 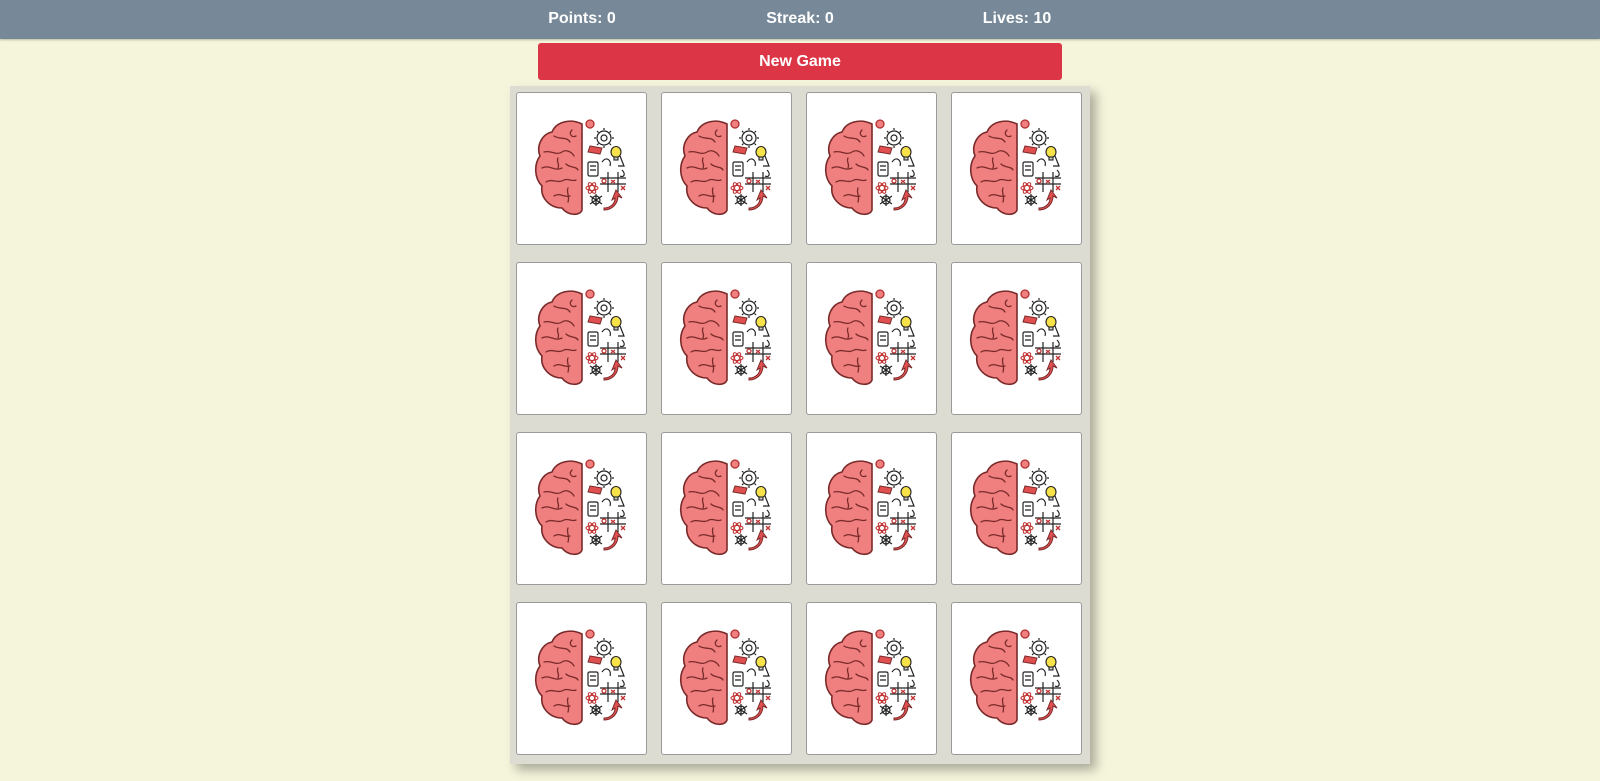 I want to click on streak-counter: Streak: 0, so click(x=800, y=18).